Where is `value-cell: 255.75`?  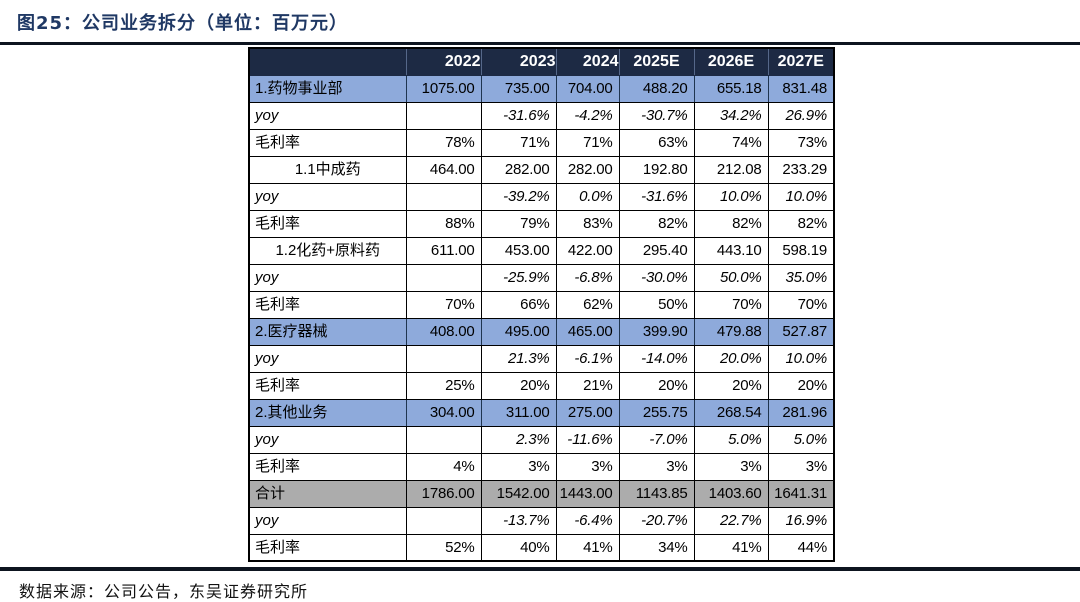 value-cell: 255.75 is located at coordinates (656, 412).